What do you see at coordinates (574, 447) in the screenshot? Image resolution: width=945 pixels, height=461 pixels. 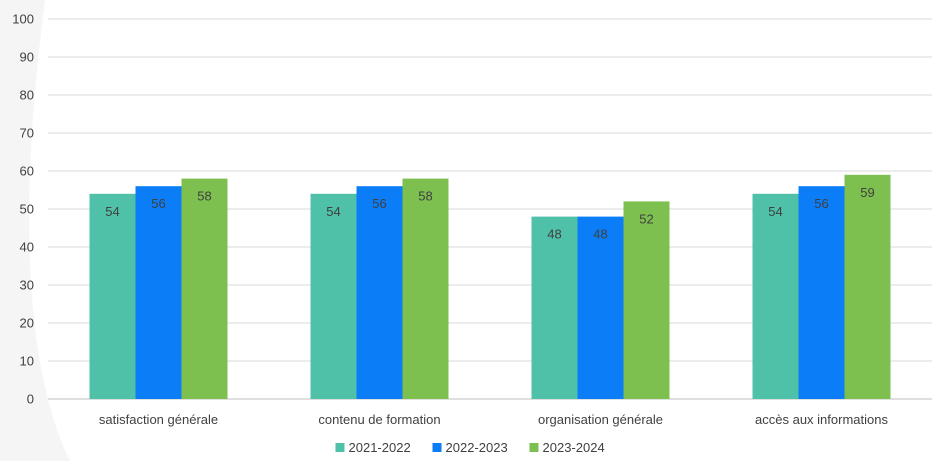 I see `legend-label: 2023-2024` at bounding box center [574, 447].